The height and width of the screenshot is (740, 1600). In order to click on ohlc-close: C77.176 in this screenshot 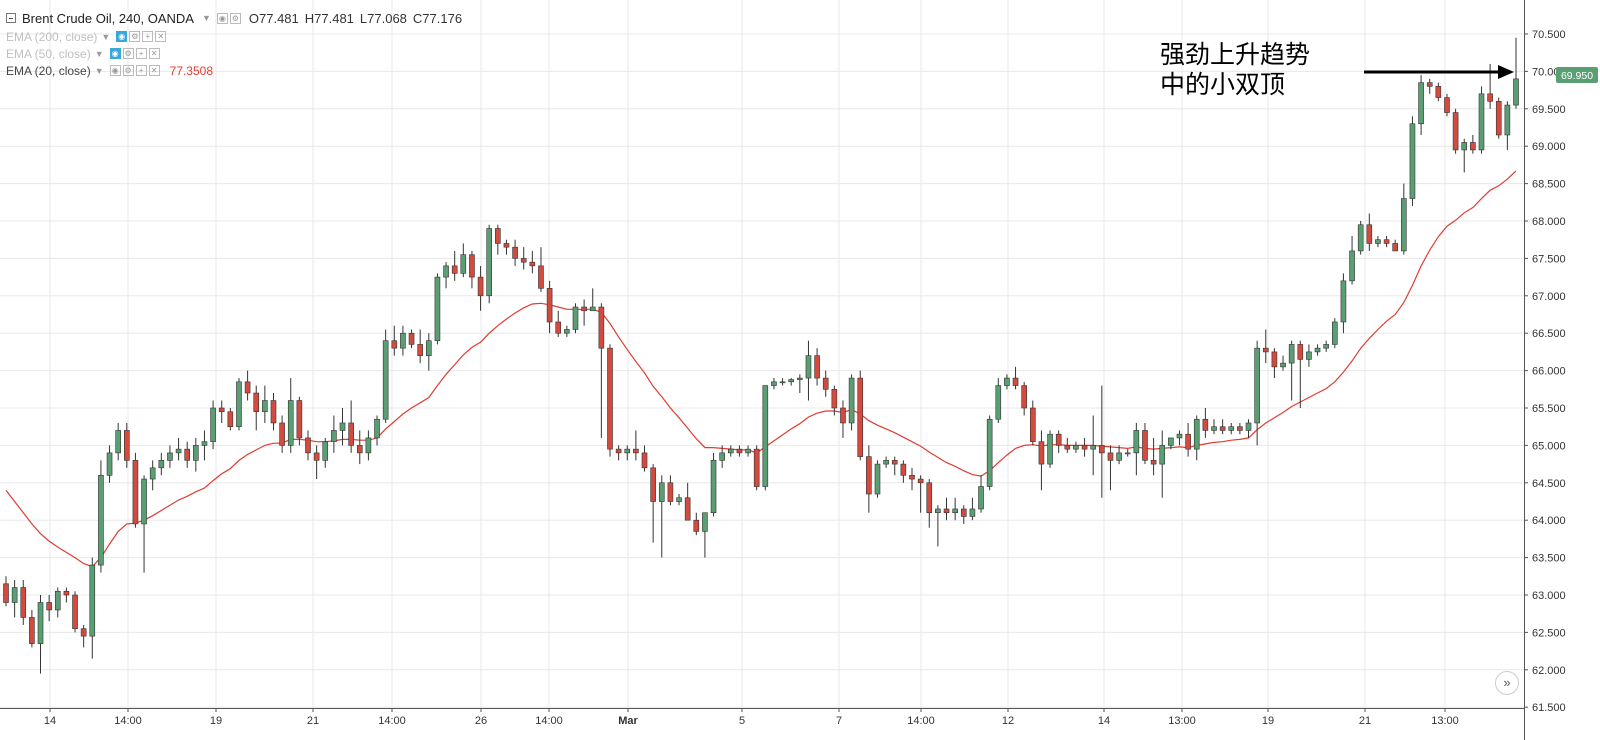, I will do `click(437, 18)`.